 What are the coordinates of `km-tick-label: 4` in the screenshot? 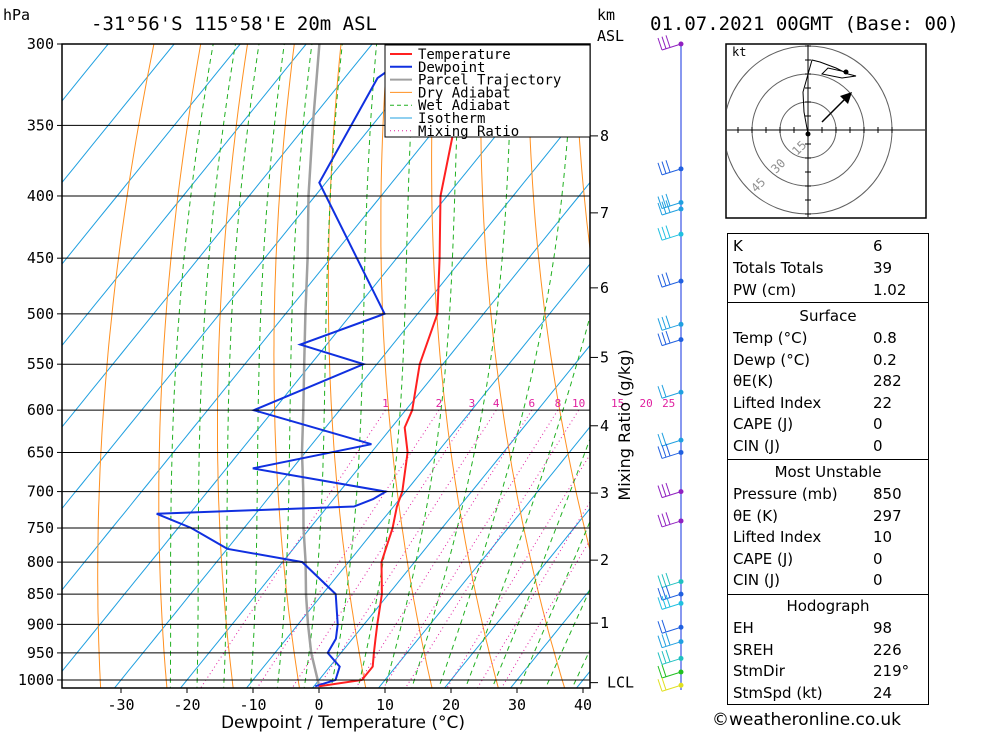 It's located at (604, 426).